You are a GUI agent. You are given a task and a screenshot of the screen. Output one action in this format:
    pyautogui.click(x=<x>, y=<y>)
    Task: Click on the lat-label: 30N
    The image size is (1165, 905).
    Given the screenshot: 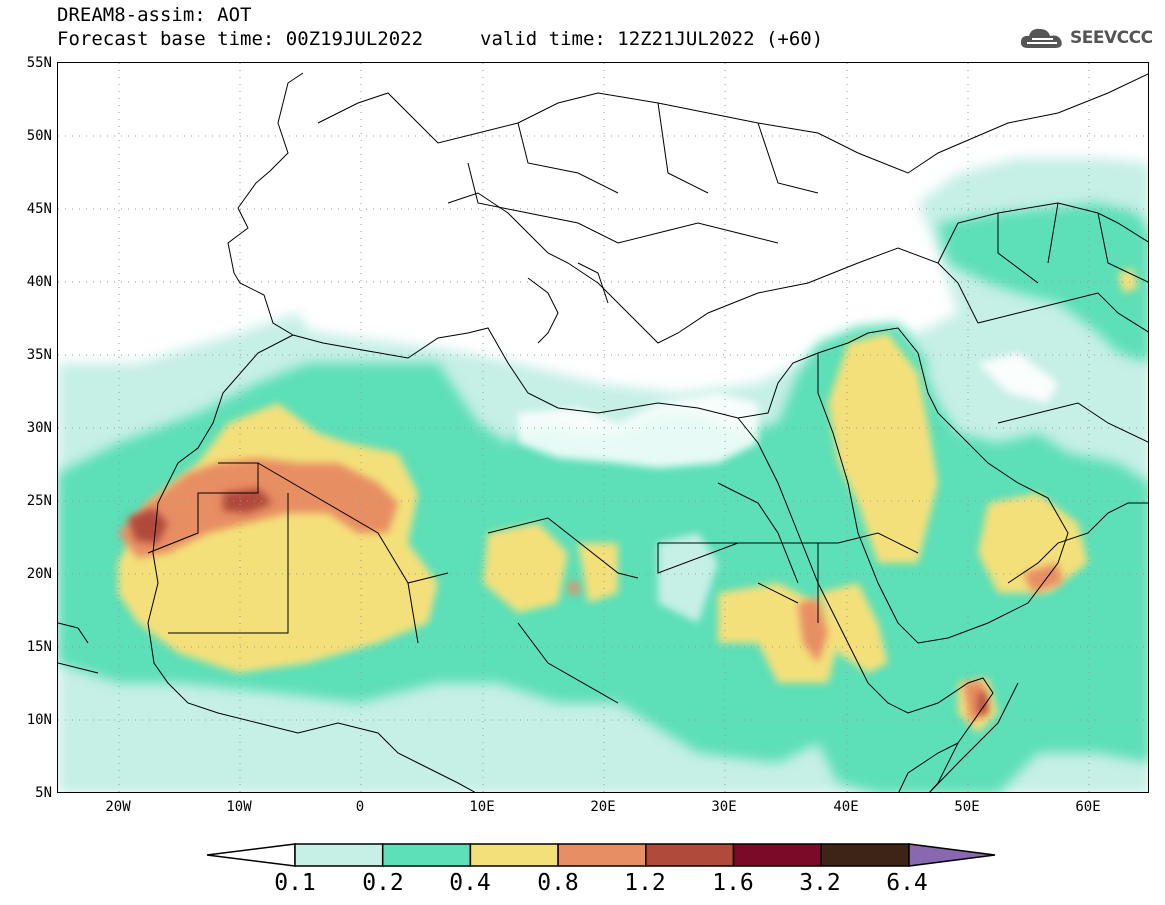 What is the action you would take?
    pyautogui.click(x=39, y=428)
    